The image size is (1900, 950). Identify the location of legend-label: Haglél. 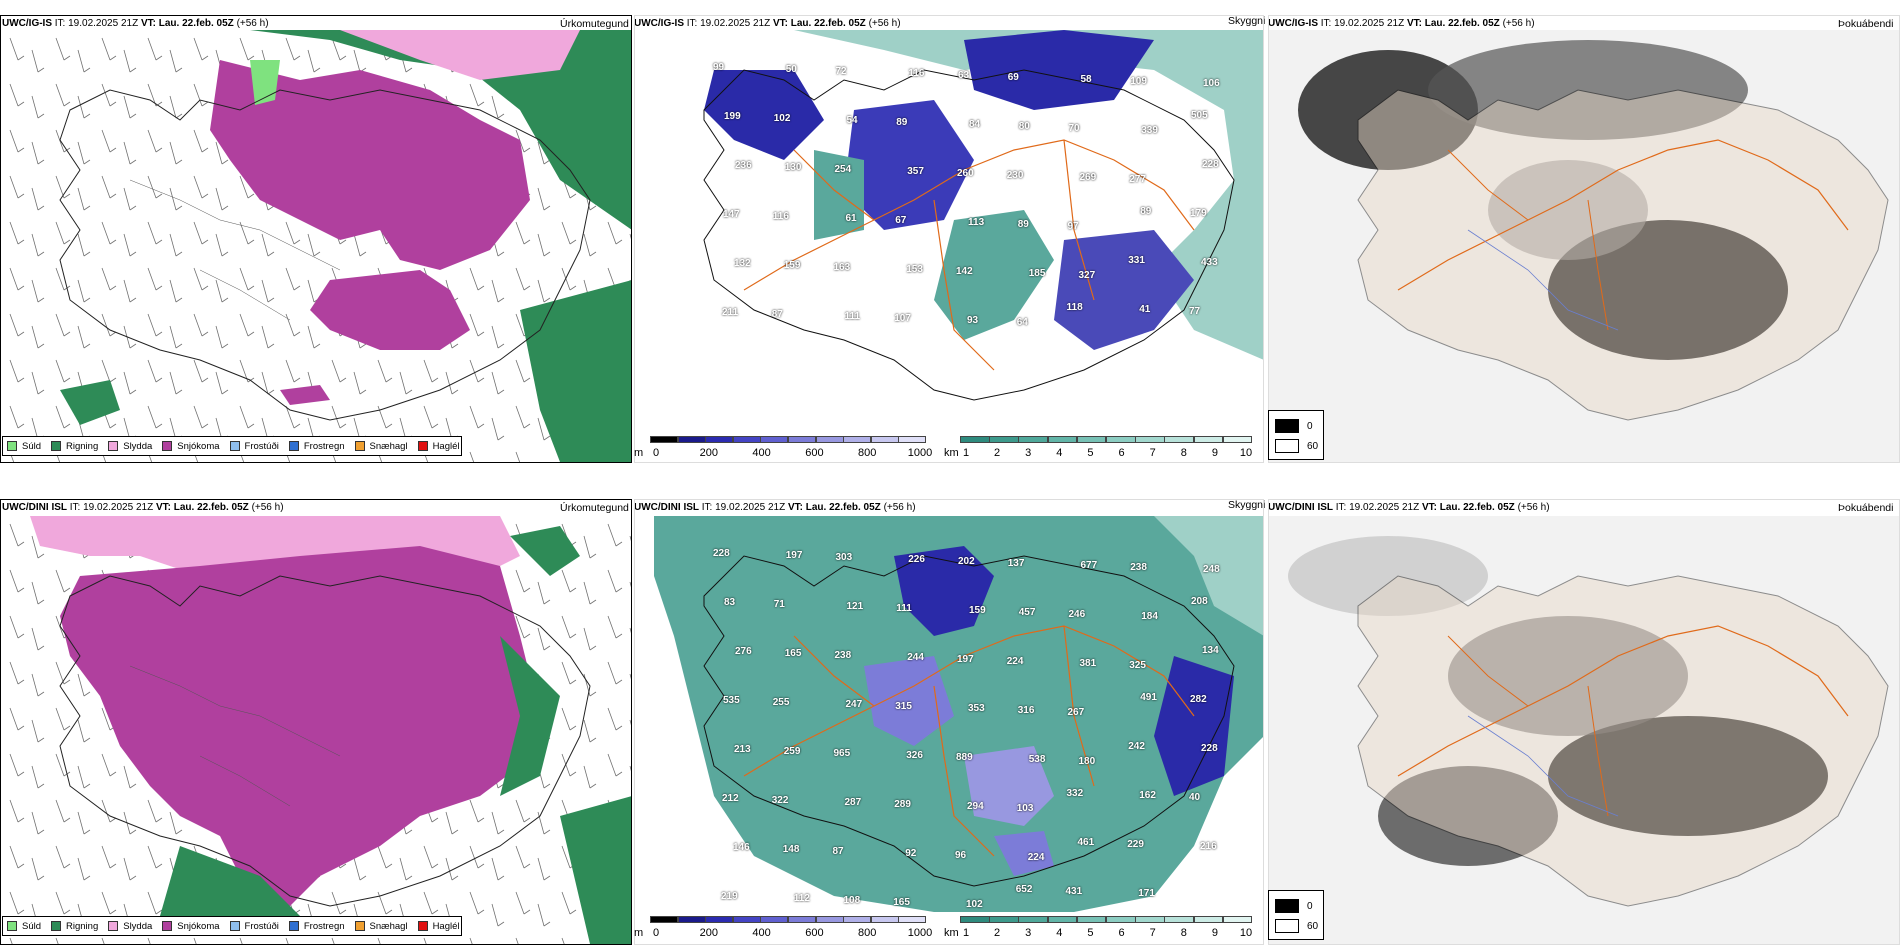
(446, 446).